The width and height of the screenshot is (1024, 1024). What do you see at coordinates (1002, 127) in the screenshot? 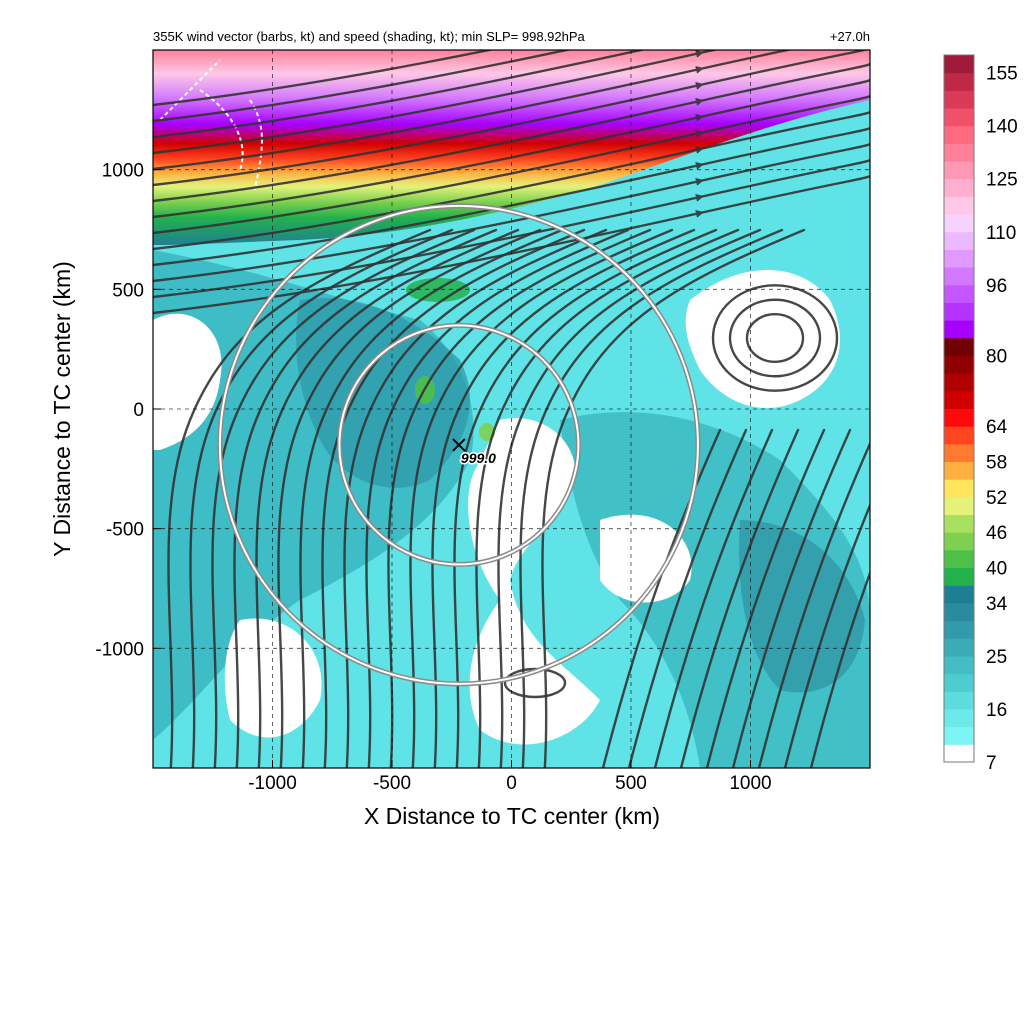
I see `colorbar-label: 140` at bounding box center [1002, 127].